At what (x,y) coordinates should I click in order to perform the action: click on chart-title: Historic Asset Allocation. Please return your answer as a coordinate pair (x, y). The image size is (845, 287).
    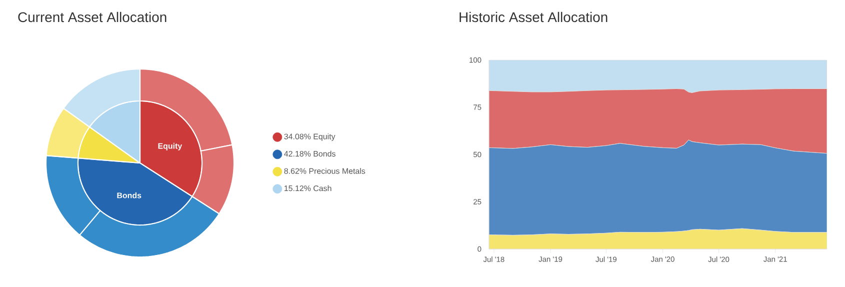
    Looking at the image, I should click on (534, 17).